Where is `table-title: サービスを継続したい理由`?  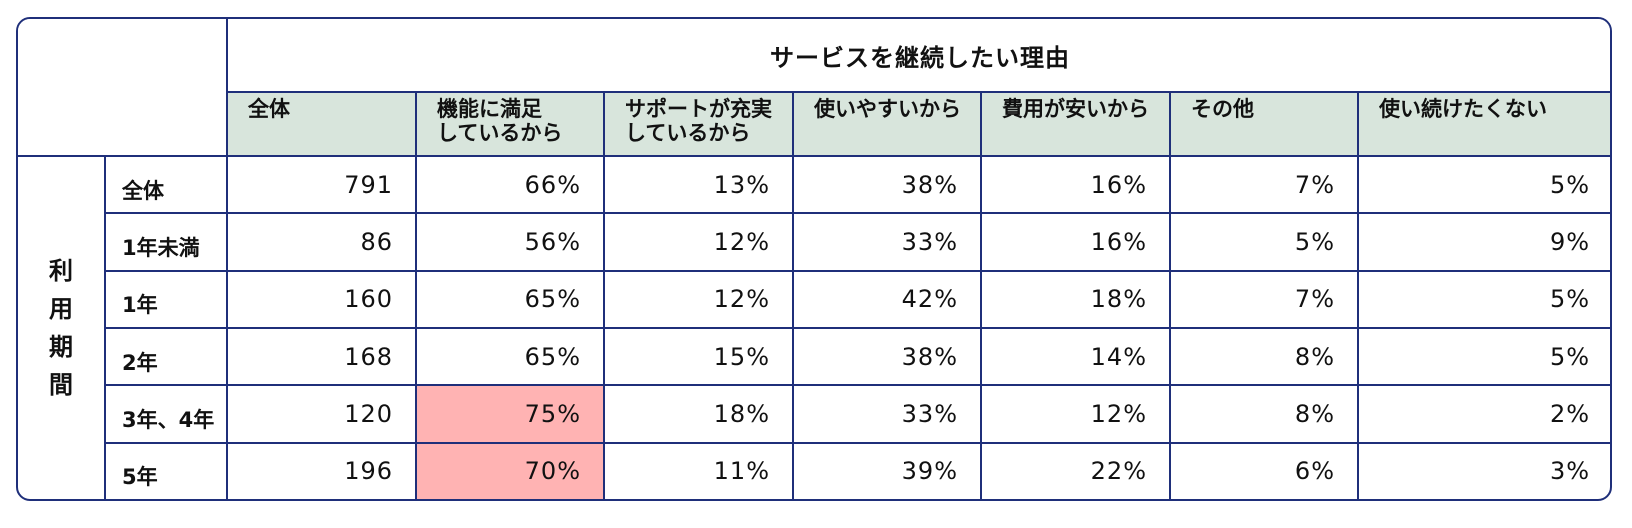 table-title: サービスを継続したい理由 is located at coordinates (917, 56).